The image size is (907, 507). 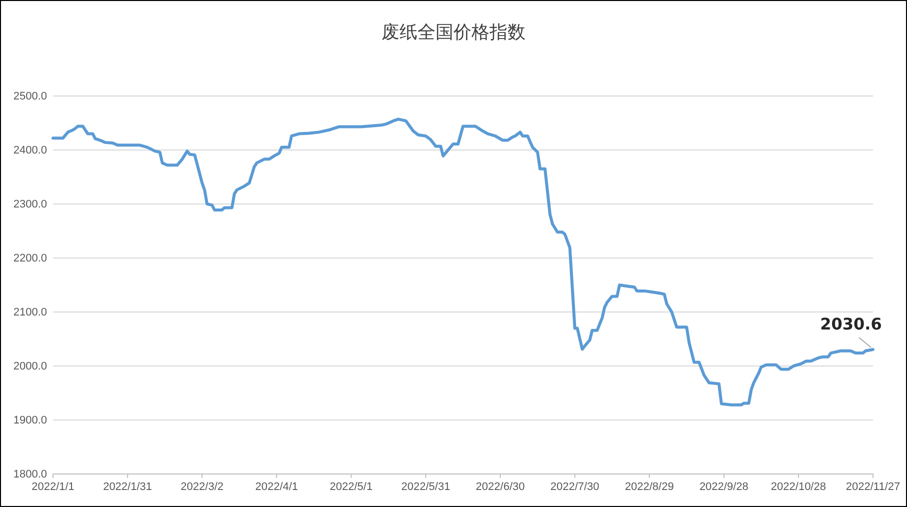 I want to click on x-tick-label: 2022/6/30, so click(x=500, y=486).